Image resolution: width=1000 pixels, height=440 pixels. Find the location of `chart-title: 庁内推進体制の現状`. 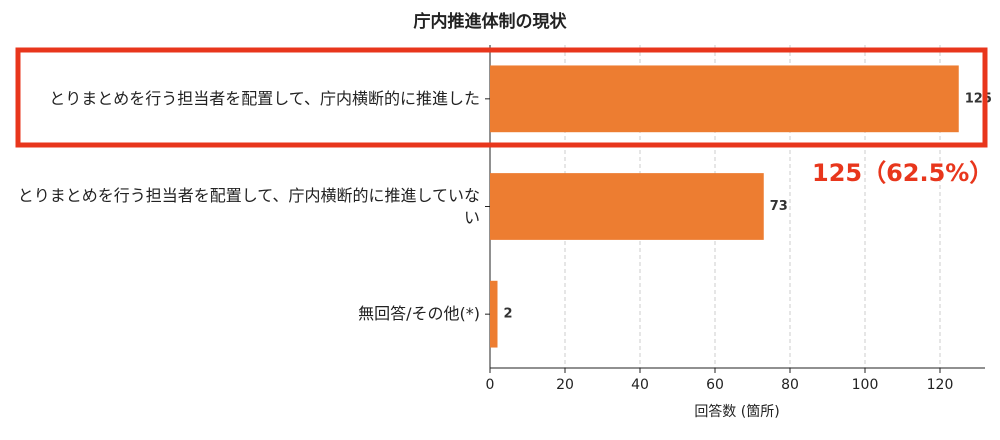

chart-title: 庁内推進体制の現状 is located at coordinates (491, 21).